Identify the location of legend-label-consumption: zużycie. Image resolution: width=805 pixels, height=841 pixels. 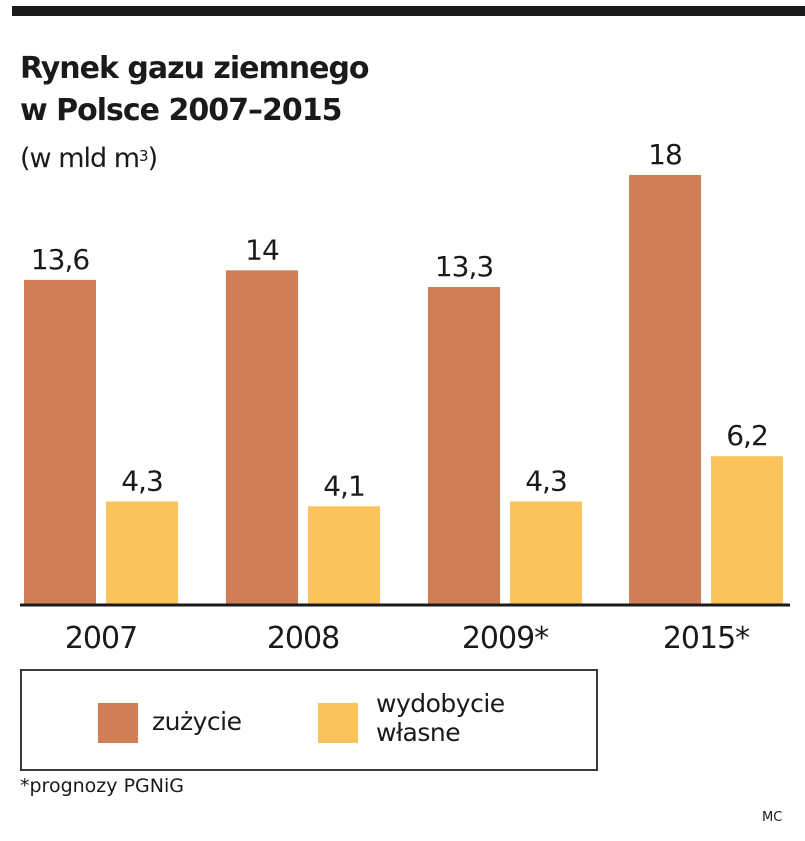
(197, 721).